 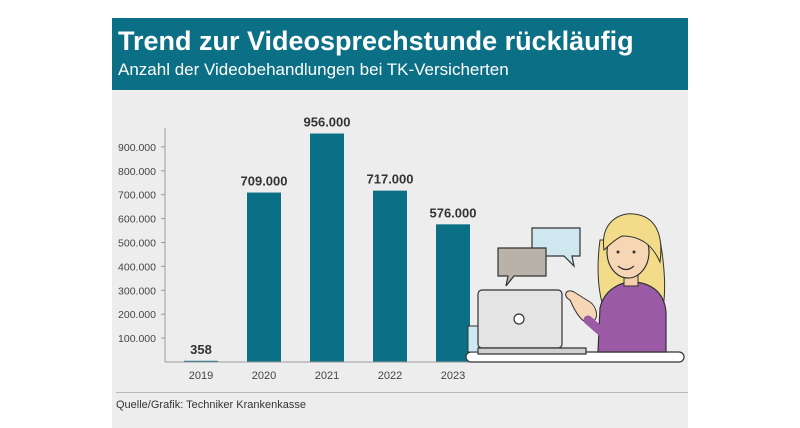 What do you see at coordinates (137, 172) in the screenshot?
I see `y-tick-label: 800.000` at bounding box center [137, 172].